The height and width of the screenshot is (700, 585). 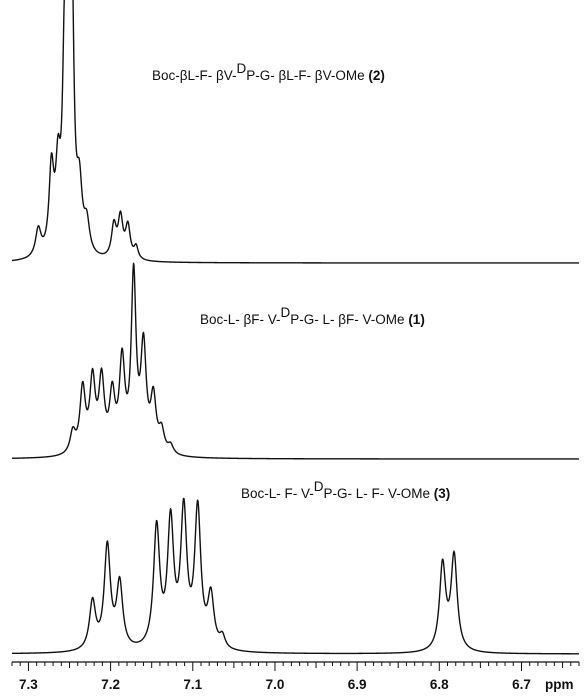 I want to click on spectrum-label-suffix: P-G- L- βF- V-OMe, so click(x=349, y=319).